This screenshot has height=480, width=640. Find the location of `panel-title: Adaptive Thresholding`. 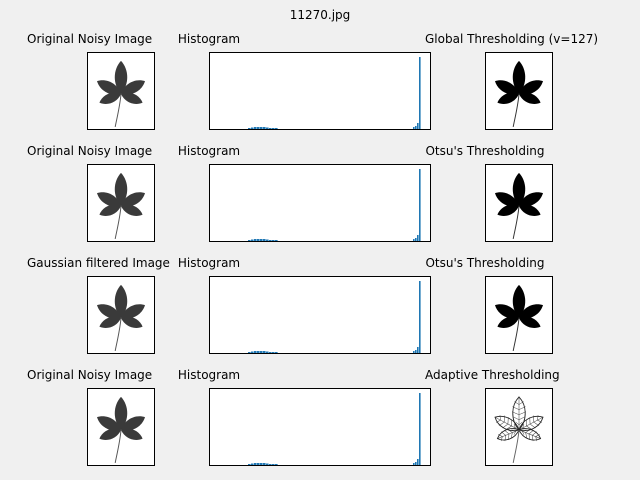

panel-title: Adaptive Thresholding is located at coordinates (492, 375).